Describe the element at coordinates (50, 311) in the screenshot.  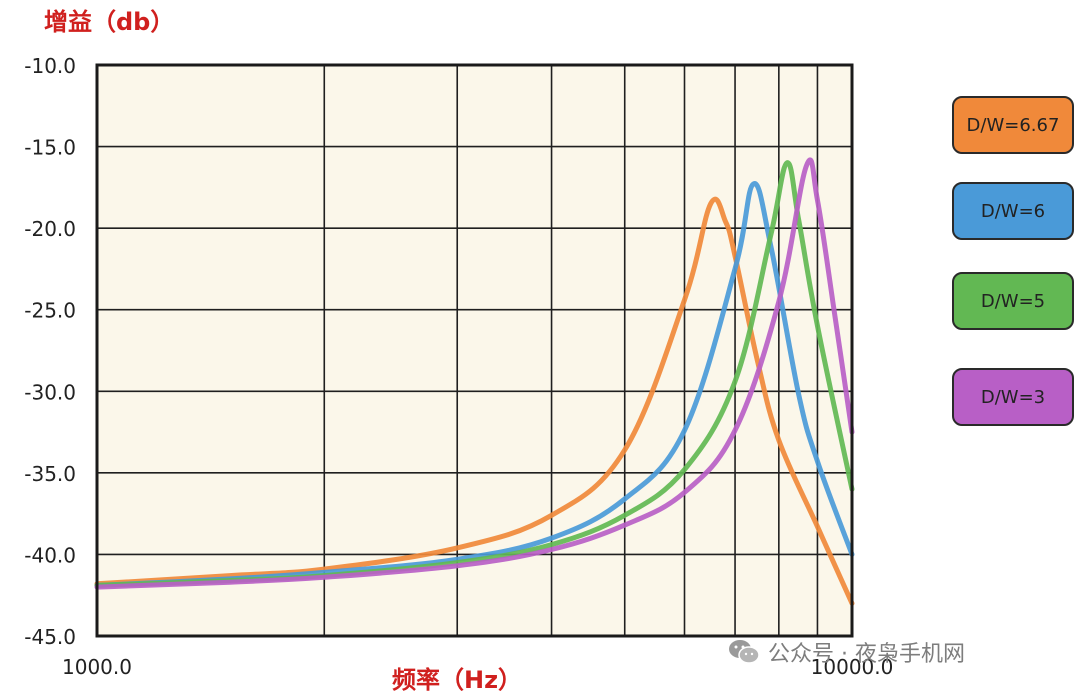
I see `y-tick-label: -25.0` at that location.